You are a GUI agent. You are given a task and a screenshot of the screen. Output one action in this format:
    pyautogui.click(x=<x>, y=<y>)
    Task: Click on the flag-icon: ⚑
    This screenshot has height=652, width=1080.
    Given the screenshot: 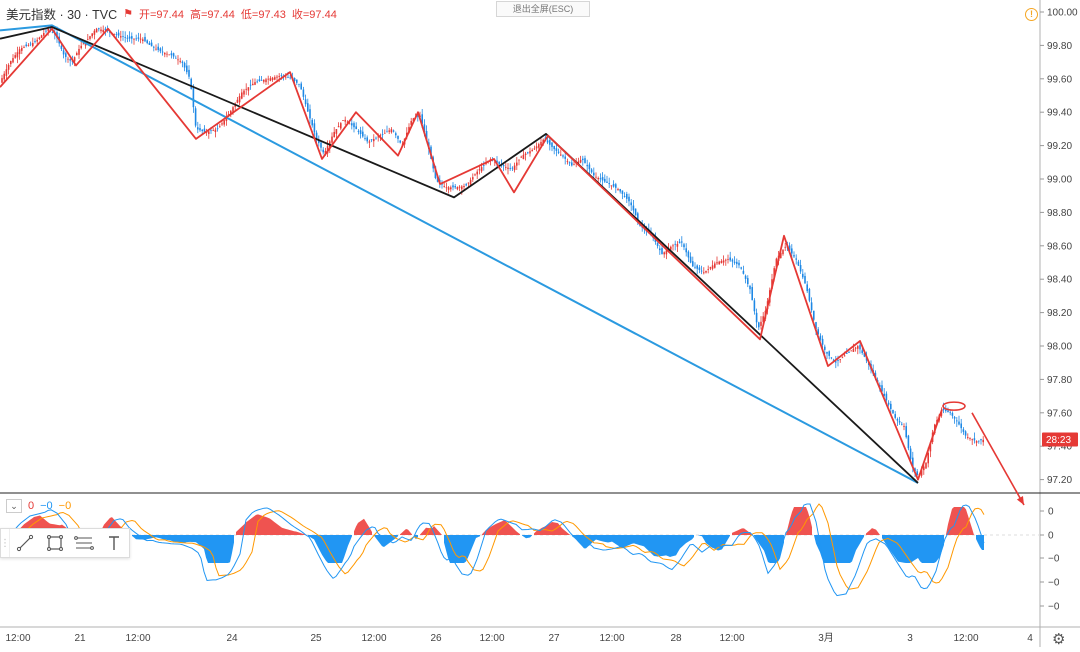 What is the action you would take?
    pyautogui.click(x=128, y=14)
    